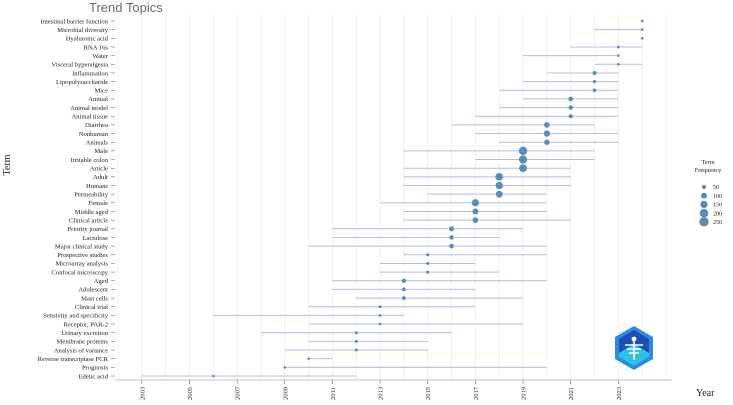 This screenshot has width=733, height=405. Describe the element at coordinates (73, 359) in the screenshot. I see `term-label: Reverse transcriptase PCR` at that location.